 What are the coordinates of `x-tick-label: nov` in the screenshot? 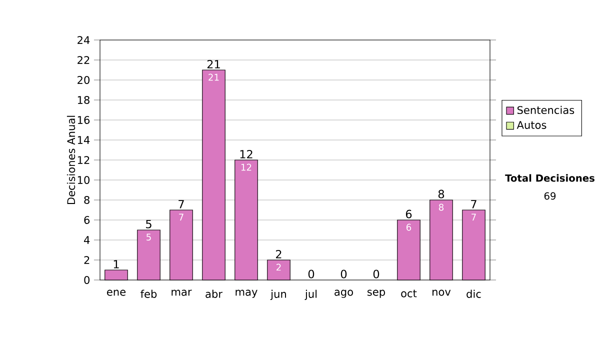 It's located at (441, 293).